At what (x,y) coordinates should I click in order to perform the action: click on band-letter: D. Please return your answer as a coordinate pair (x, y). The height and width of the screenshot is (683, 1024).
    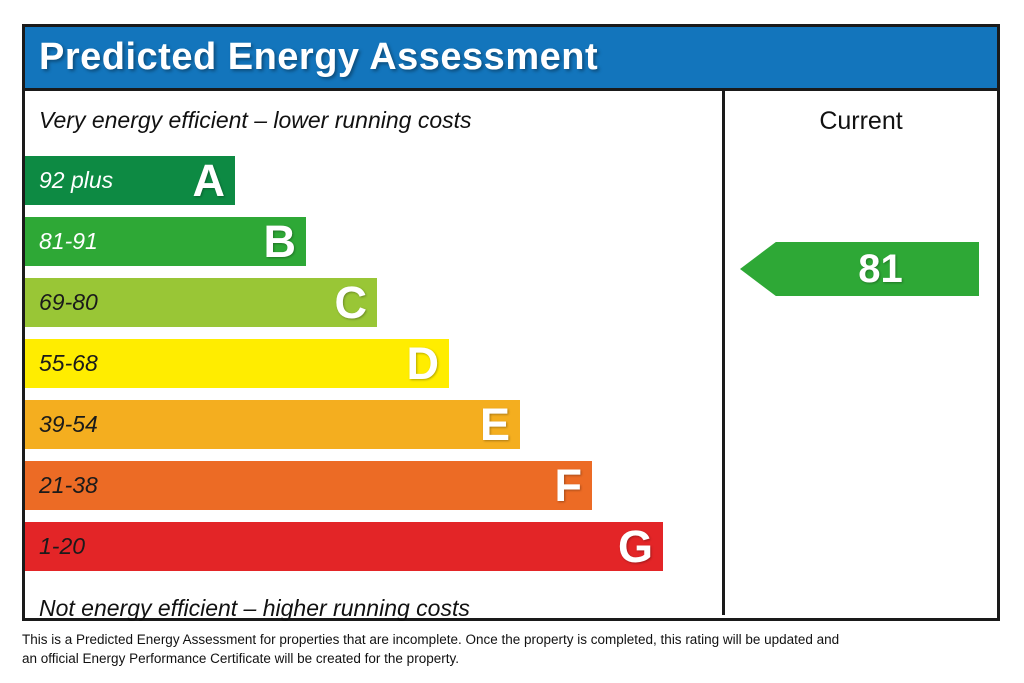
    Looking at the image, I should click on (423, 363).